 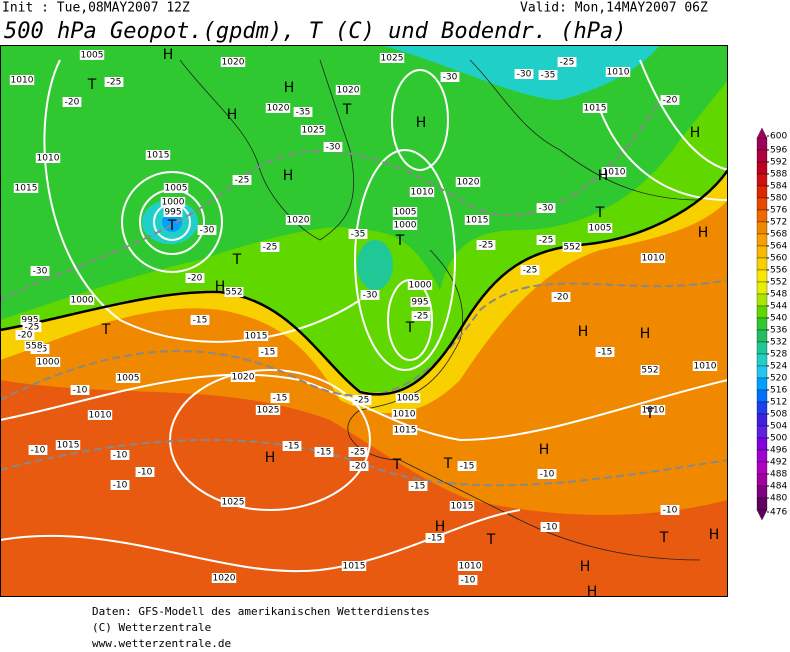 What do you see at coordinates (778, 367) in the screenshot?
I see `colorbar-label: 524` at bounding box center [778, 367].